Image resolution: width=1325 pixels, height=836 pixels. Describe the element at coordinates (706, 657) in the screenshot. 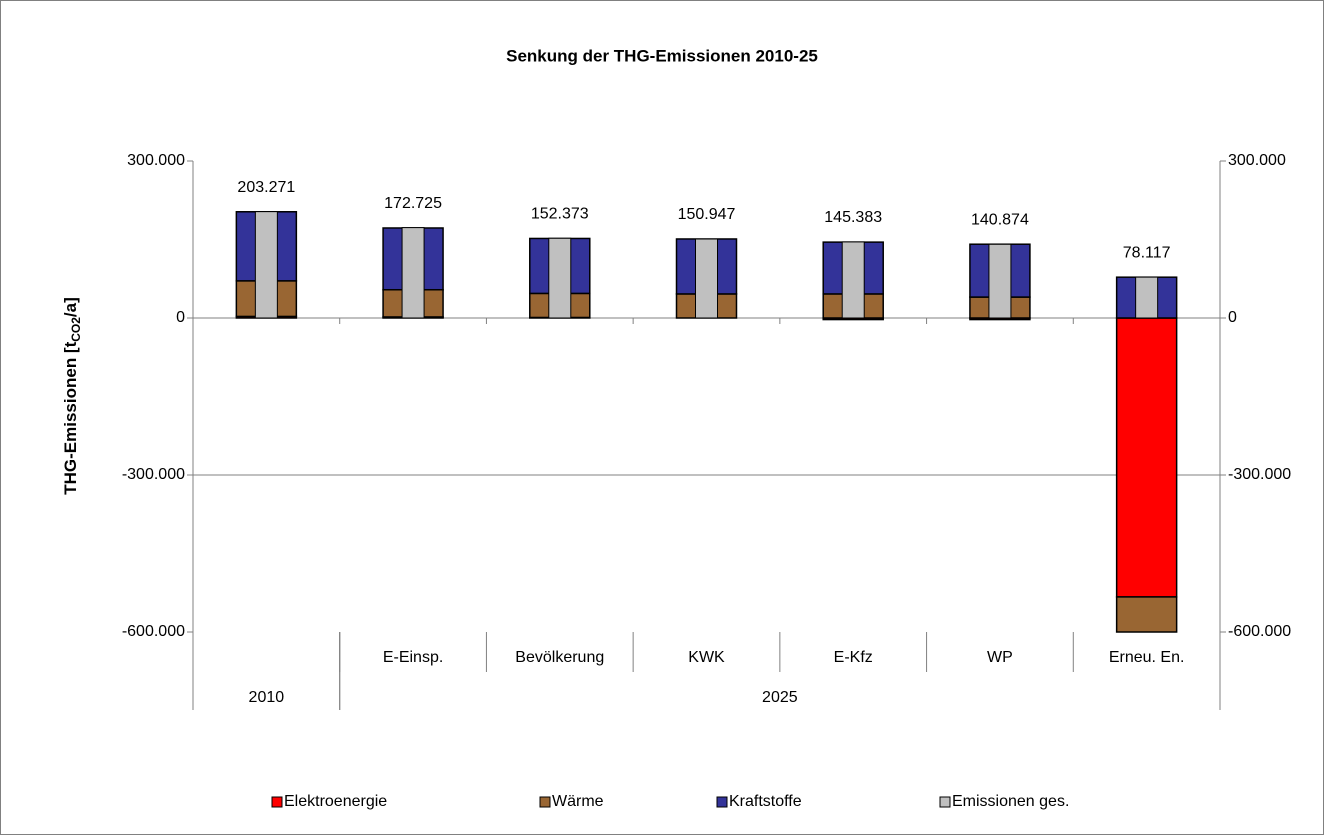

I see `x-tick-label: KWK` at that location.